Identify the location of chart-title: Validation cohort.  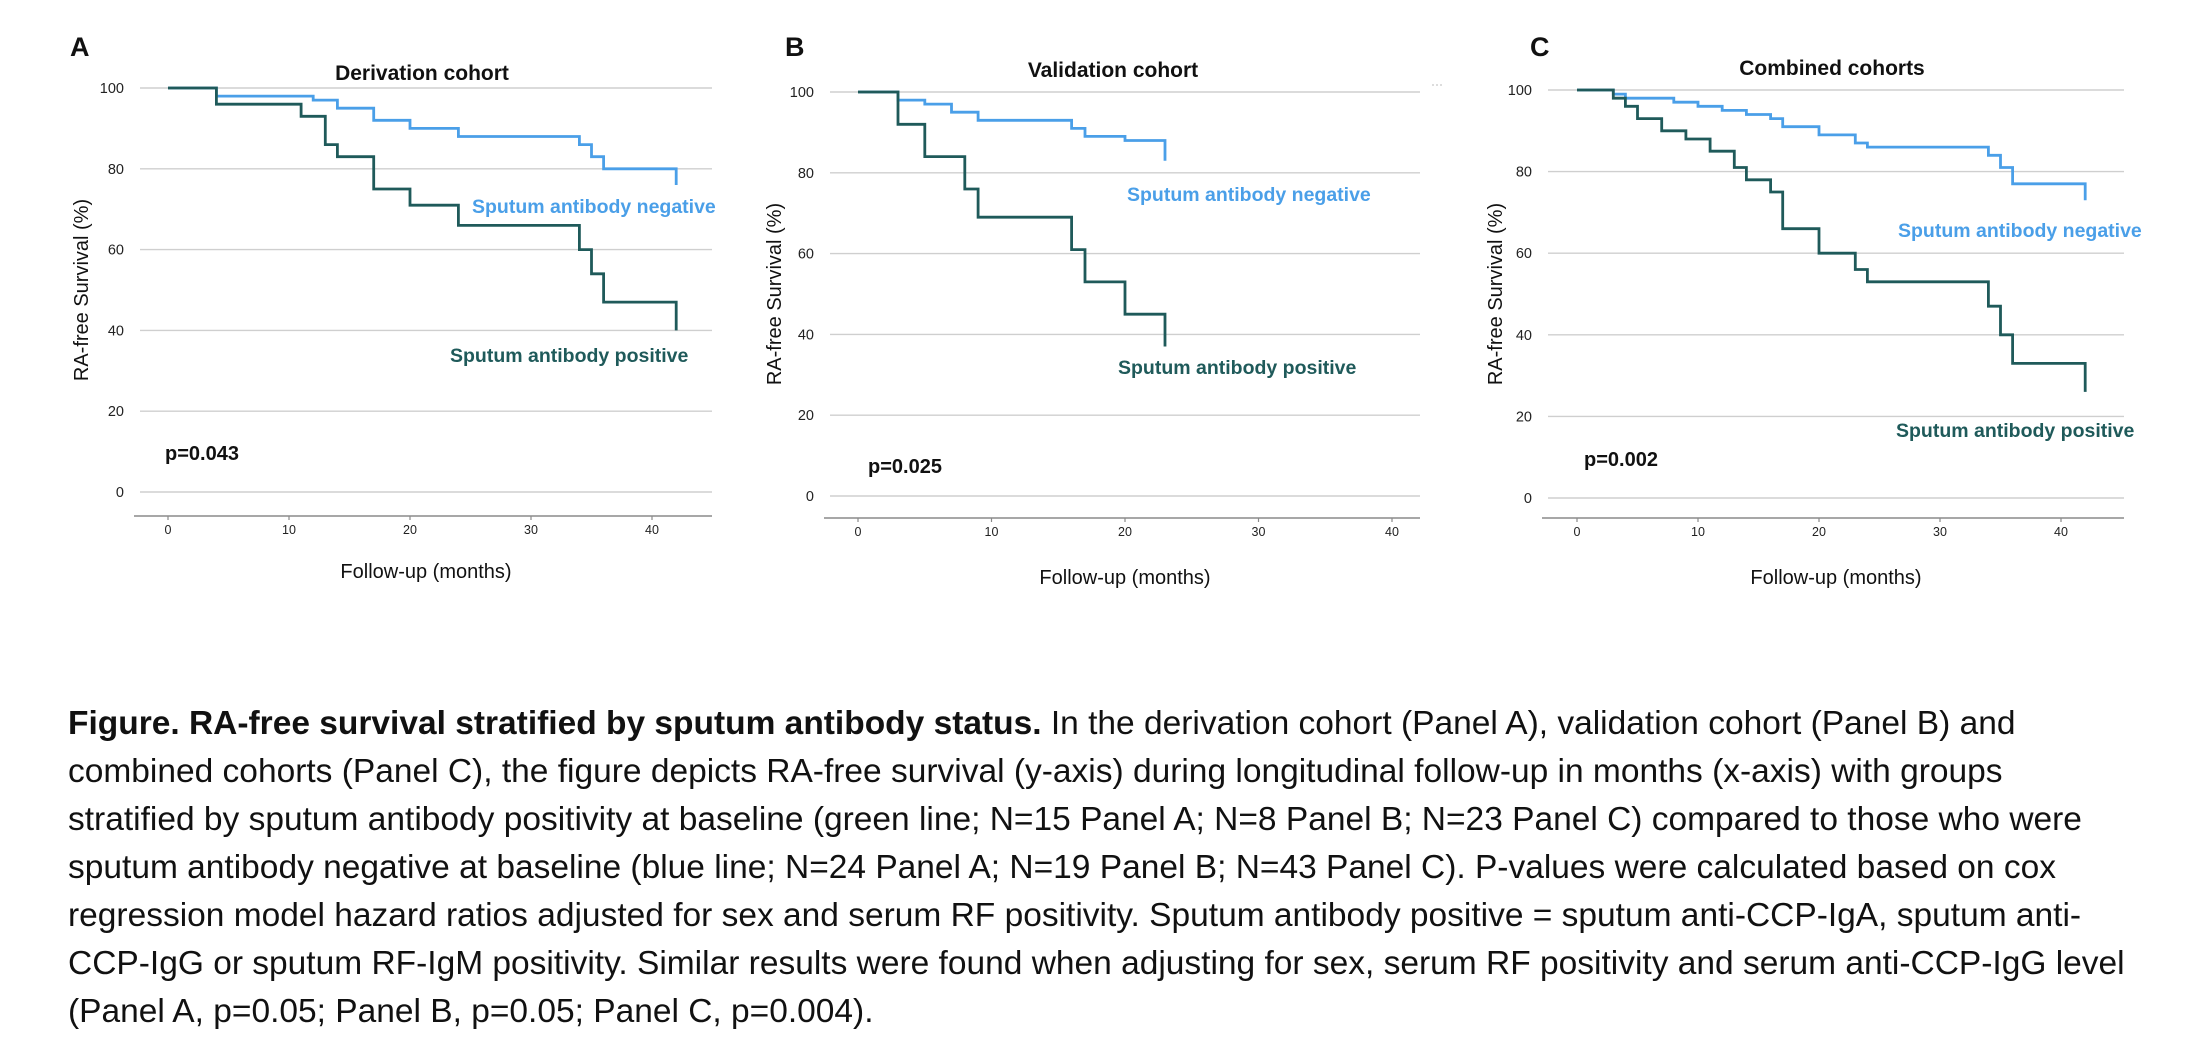
(1113, 70).